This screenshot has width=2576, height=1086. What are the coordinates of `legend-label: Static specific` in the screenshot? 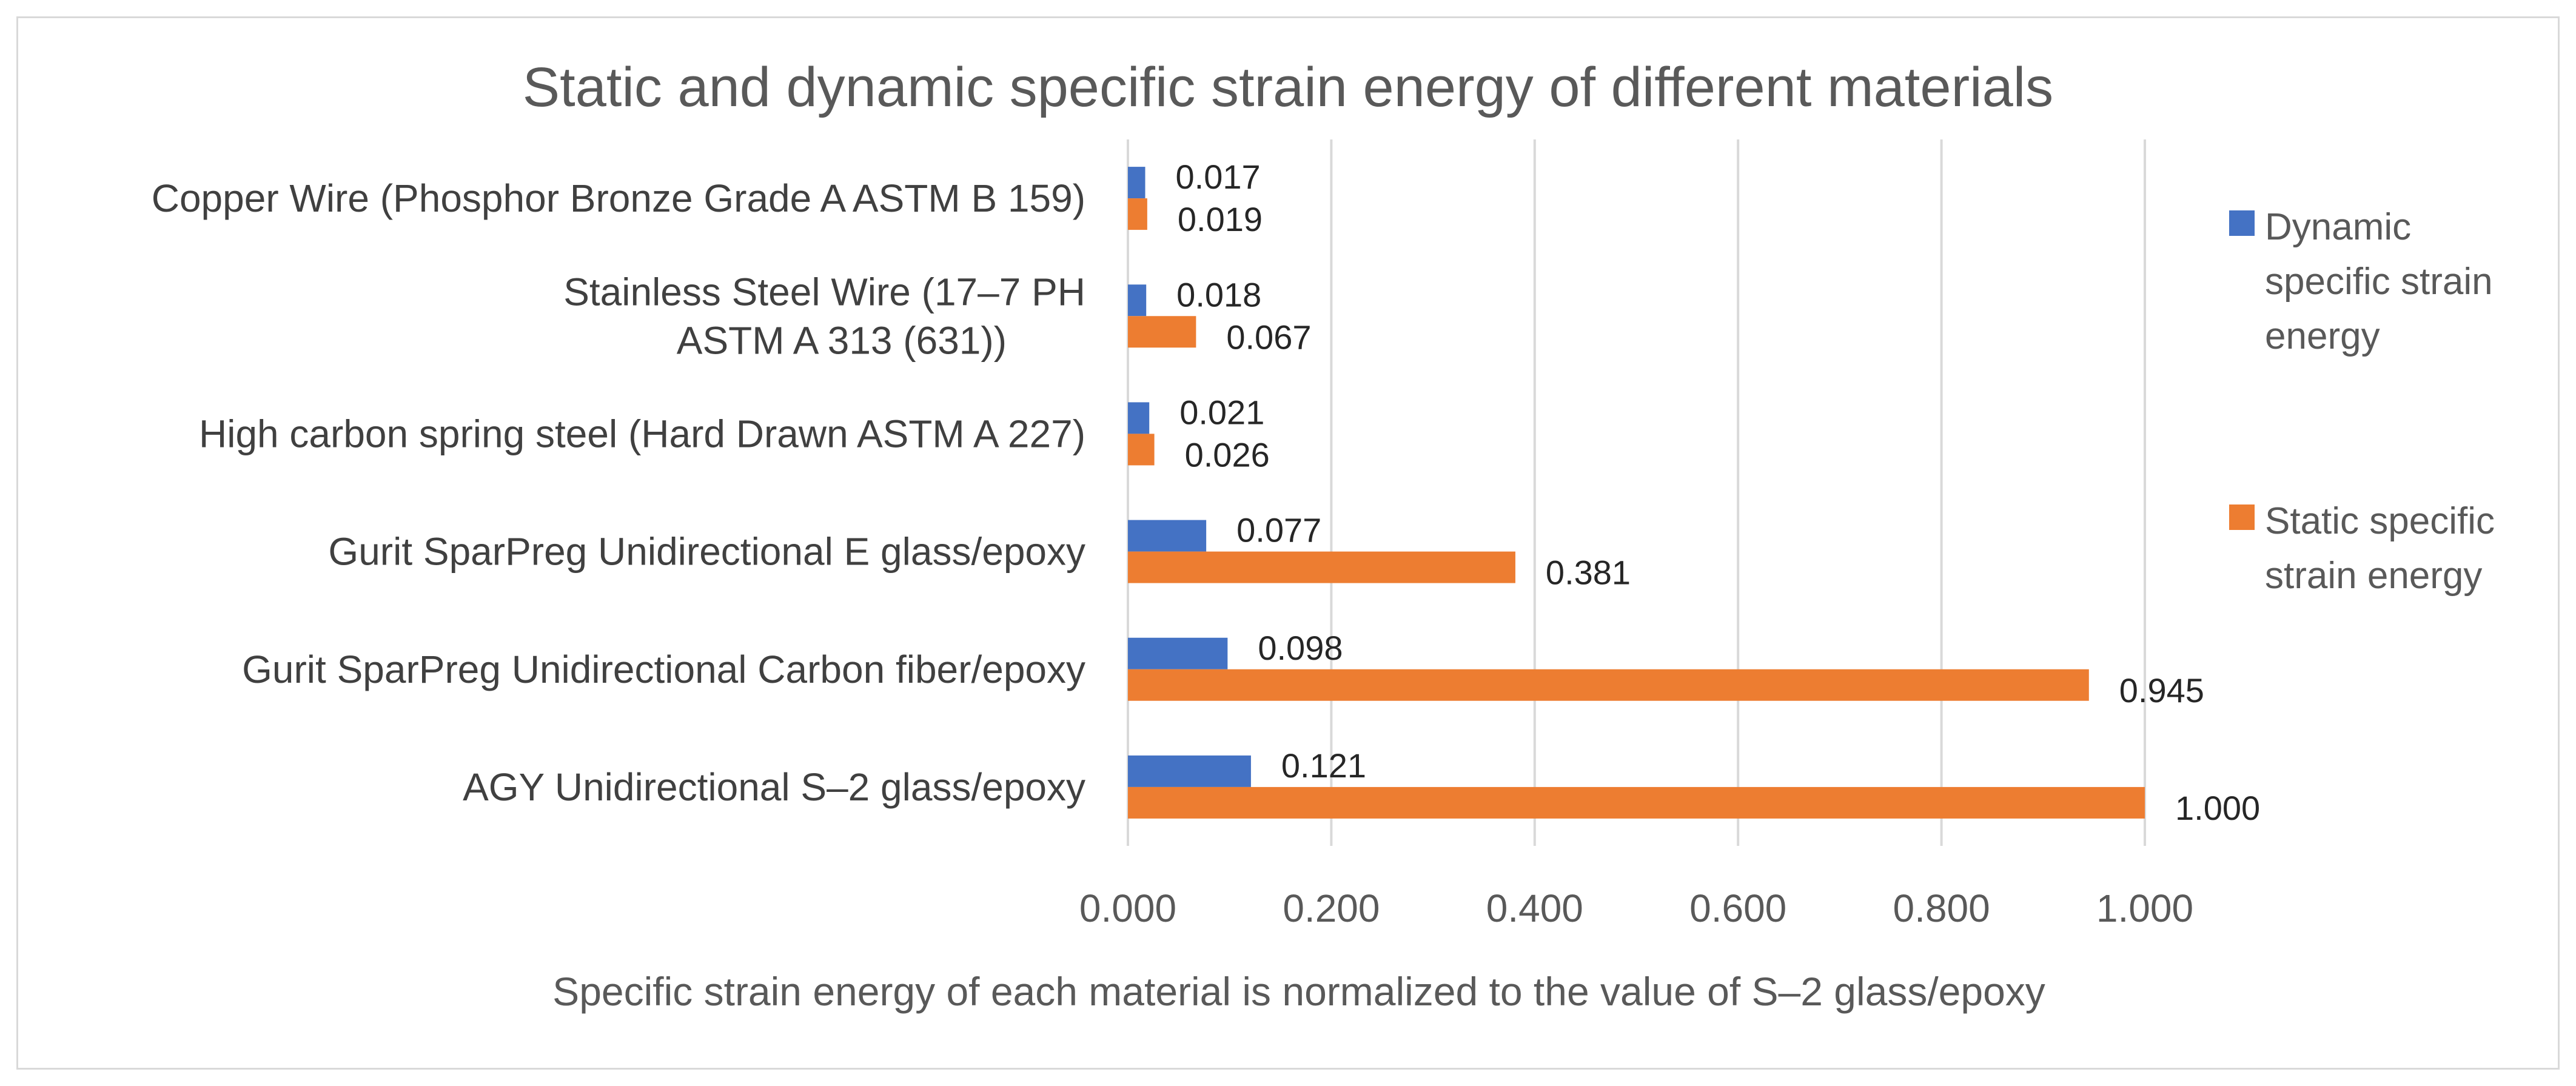 It's located at (2380, 521).